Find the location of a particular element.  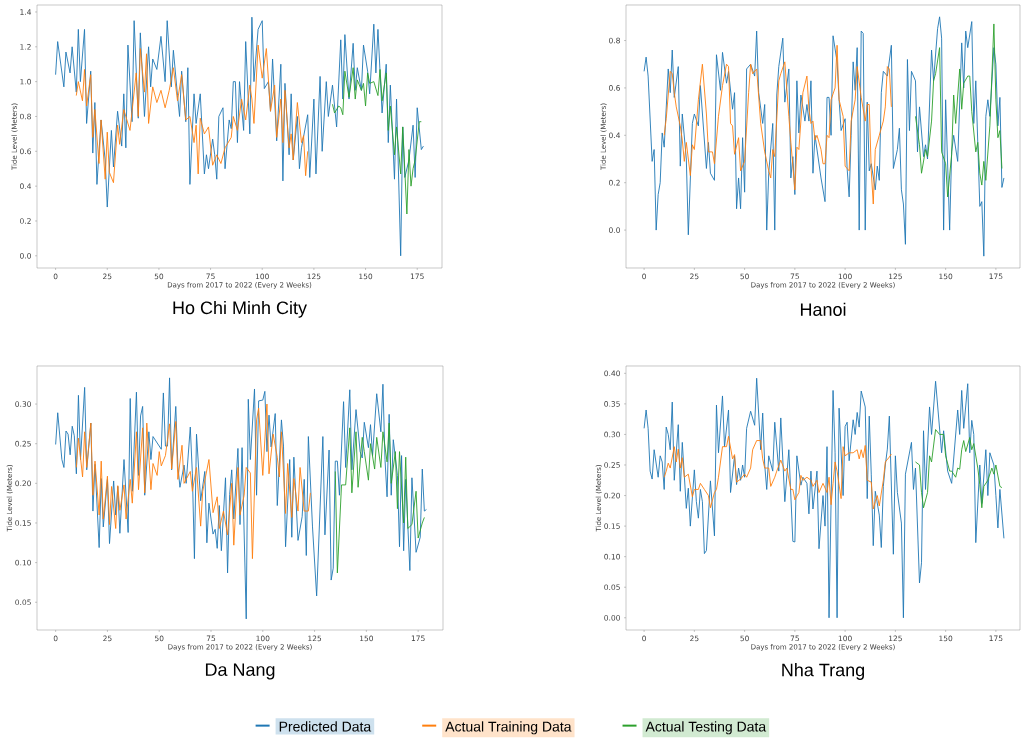

legend-label: Predicted Data is located at coordinates (325, 726).